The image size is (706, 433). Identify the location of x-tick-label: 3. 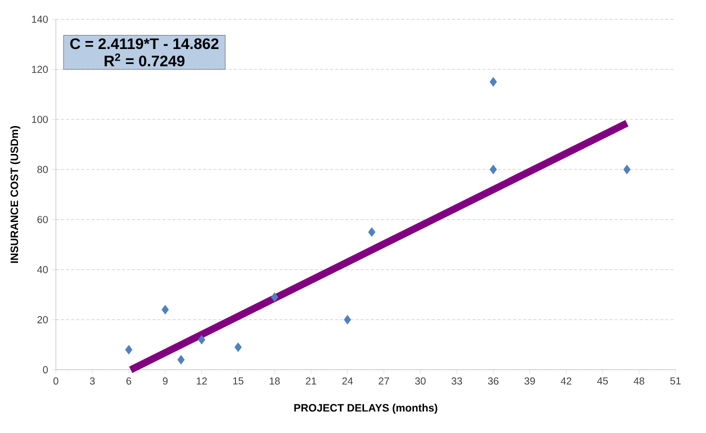
(92, 381).